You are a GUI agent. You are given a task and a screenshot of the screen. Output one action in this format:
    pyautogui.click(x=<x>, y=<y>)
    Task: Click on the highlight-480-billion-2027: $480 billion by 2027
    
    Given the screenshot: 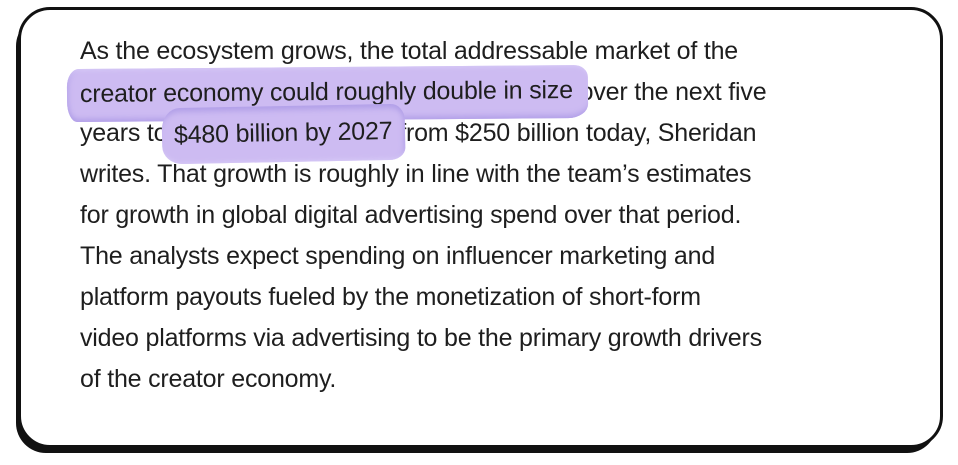 What is the action you would take?
    pyautogui.click(x=283, y=134)
    